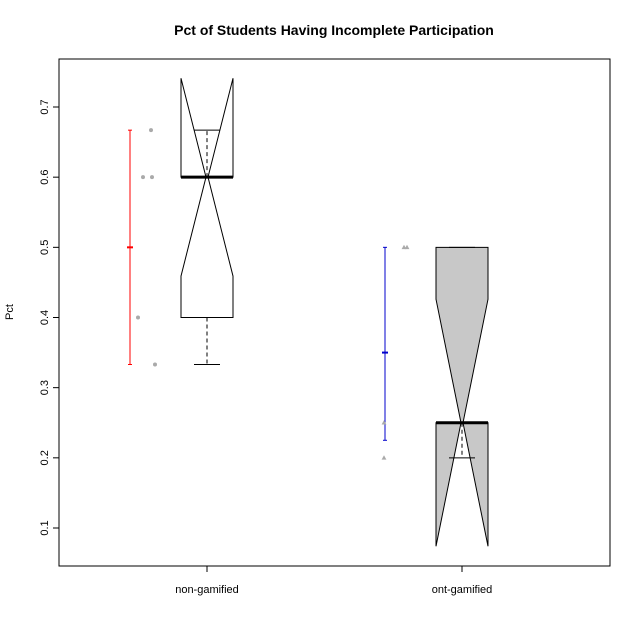  I want to click on y-axis: 0.1 0.2 0.3 0.4 0.5 0.6 0.7, so click(49, 317).